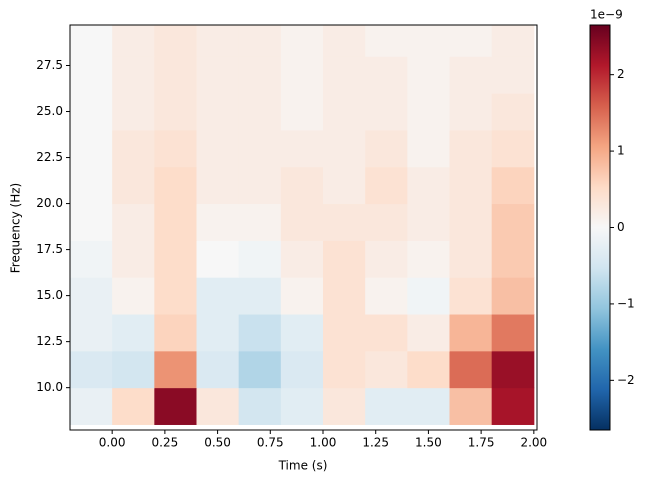  What do you see at coordinates (49, 387) in the screenshot?
I see `y-tick-label: 10.0` at bounding box center [49, 387].